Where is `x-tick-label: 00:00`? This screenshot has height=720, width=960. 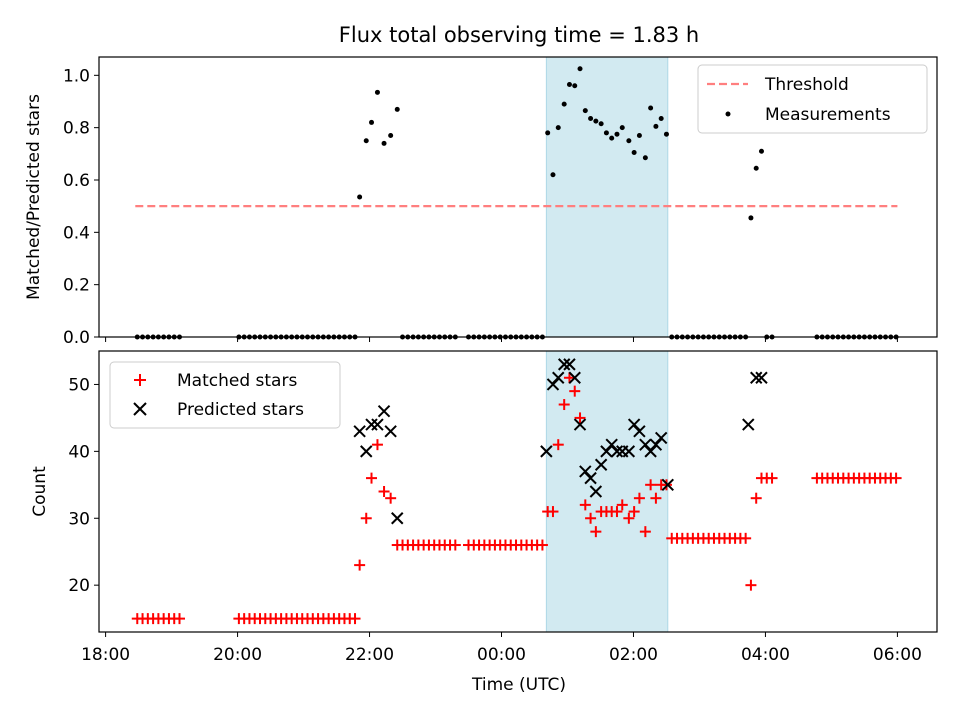
x-tick-label: 00:00 is located at coordinates (501, 655).